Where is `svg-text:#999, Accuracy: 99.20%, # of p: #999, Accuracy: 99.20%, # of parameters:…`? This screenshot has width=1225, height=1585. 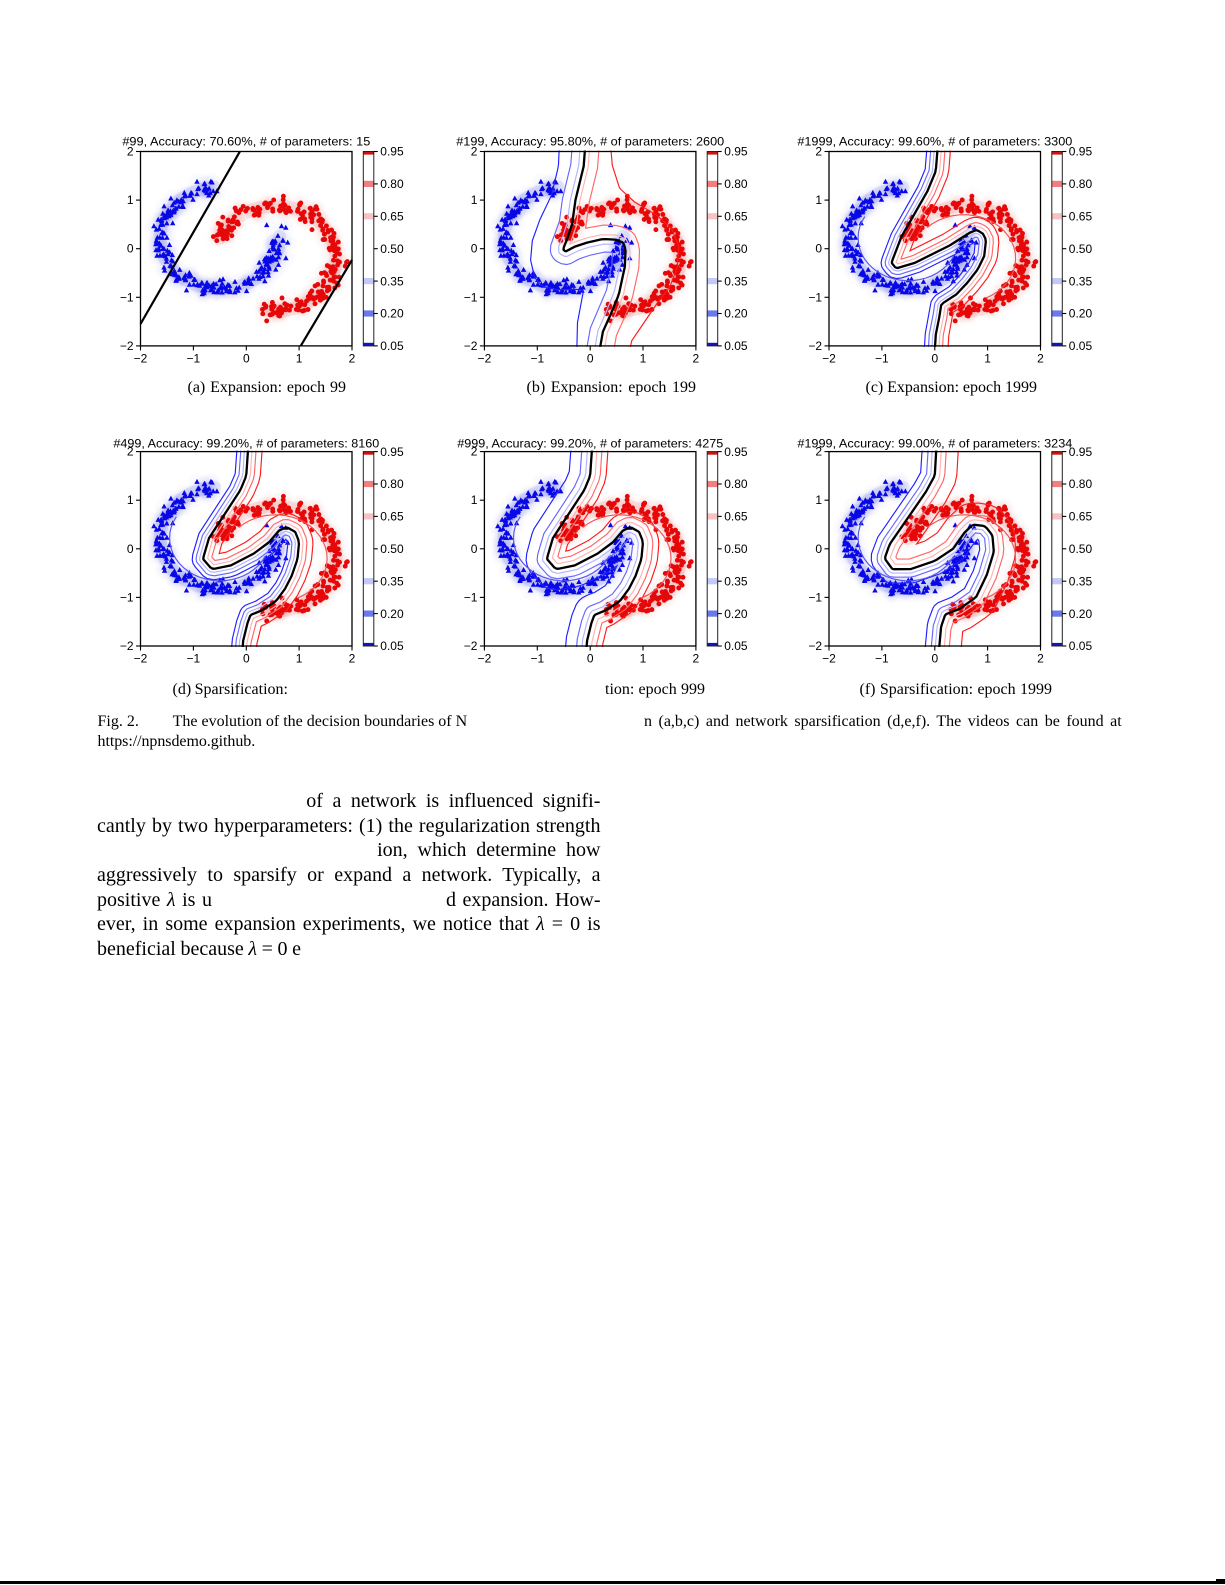
svg-text:#999, Accuracy: 99.20%, # of p: #999, Accuracy: 99.20%, # of parameters:… is located at coordinates (590, 443).